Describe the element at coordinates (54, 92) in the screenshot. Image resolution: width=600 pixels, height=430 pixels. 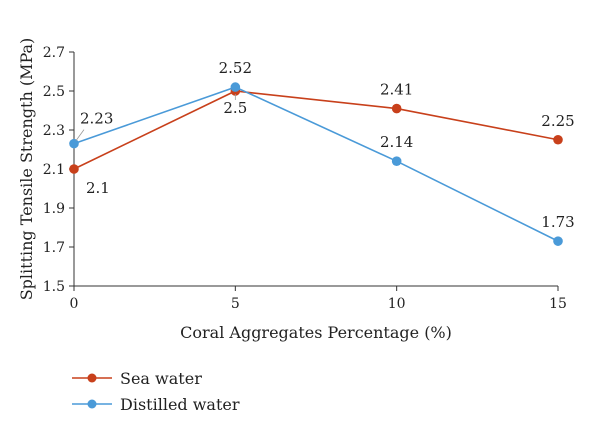
I see `y-tick-label: 2.5` at that location.